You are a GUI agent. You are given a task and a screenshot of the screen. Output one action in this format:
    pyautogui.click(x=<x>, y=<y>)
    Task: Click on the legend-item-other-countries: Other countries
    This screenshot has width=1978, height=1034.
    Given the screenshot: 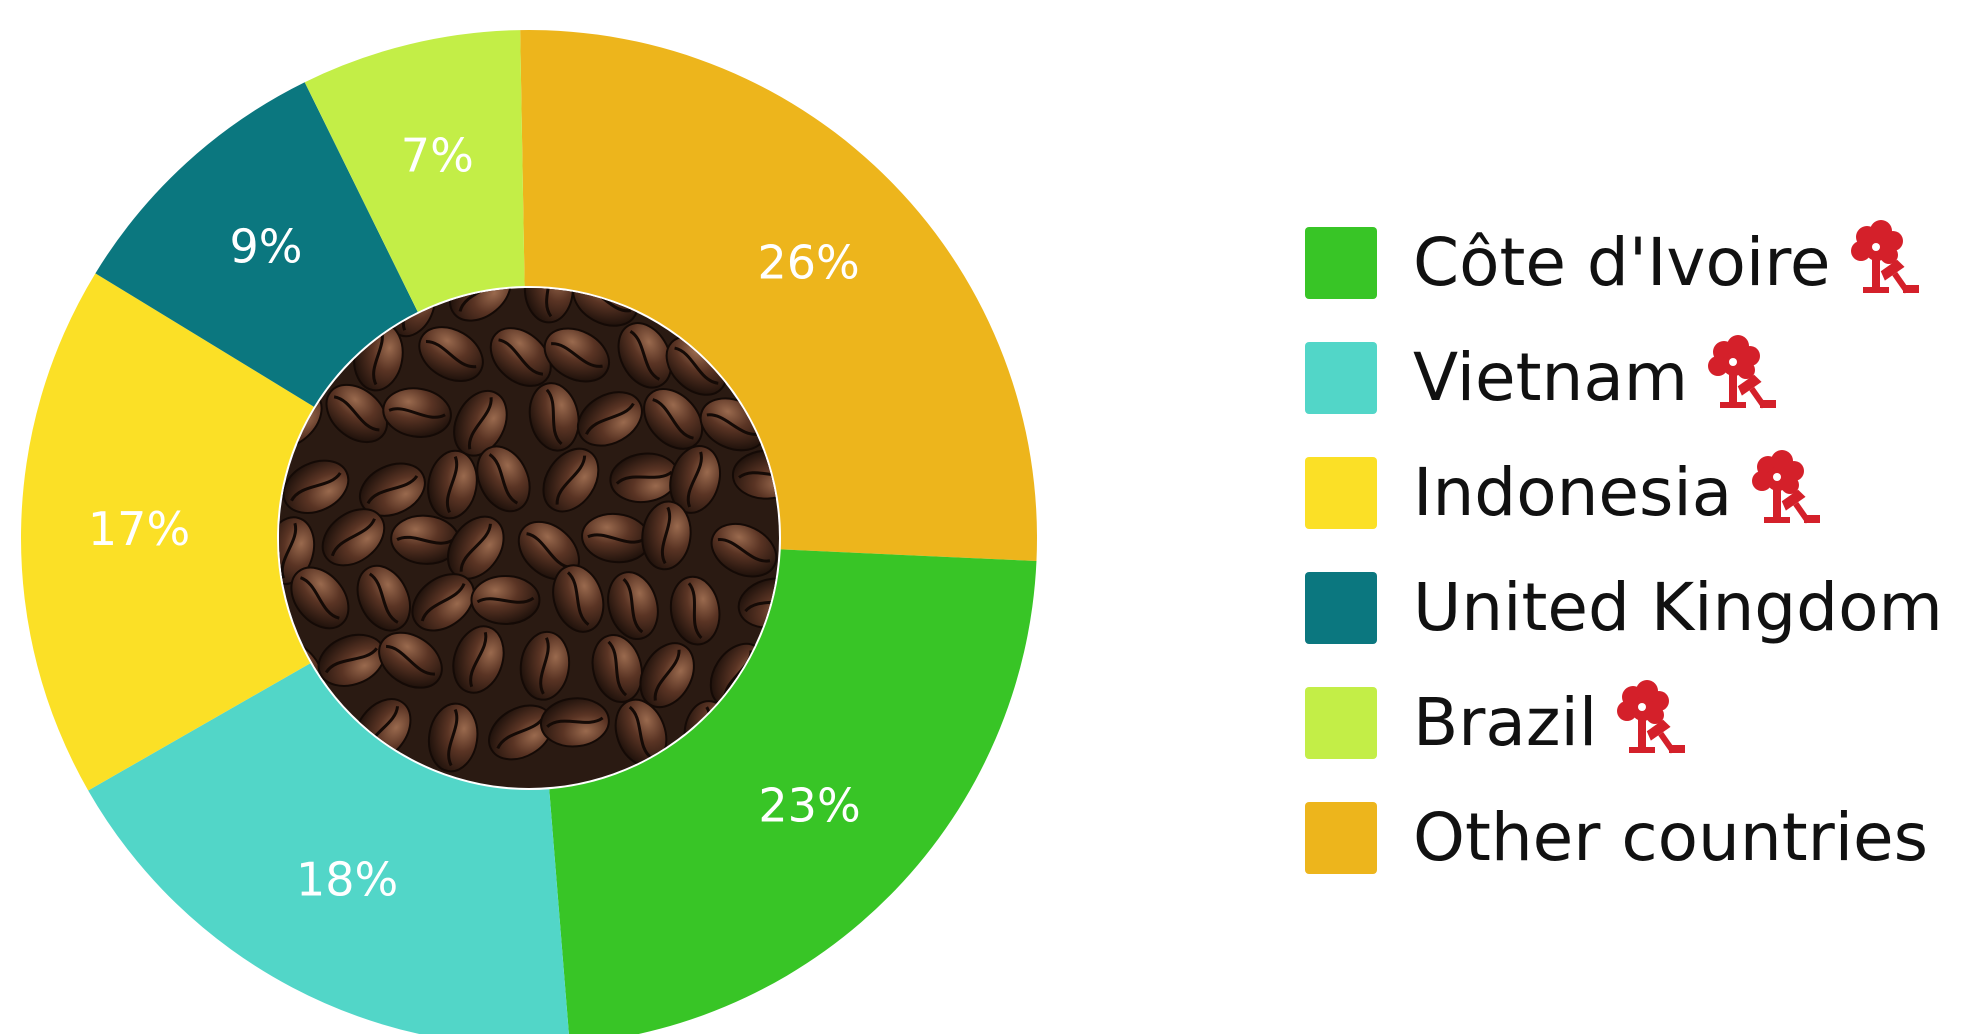 What is the action you would take?
    pyautogui.click(x=1624, y=837)
    